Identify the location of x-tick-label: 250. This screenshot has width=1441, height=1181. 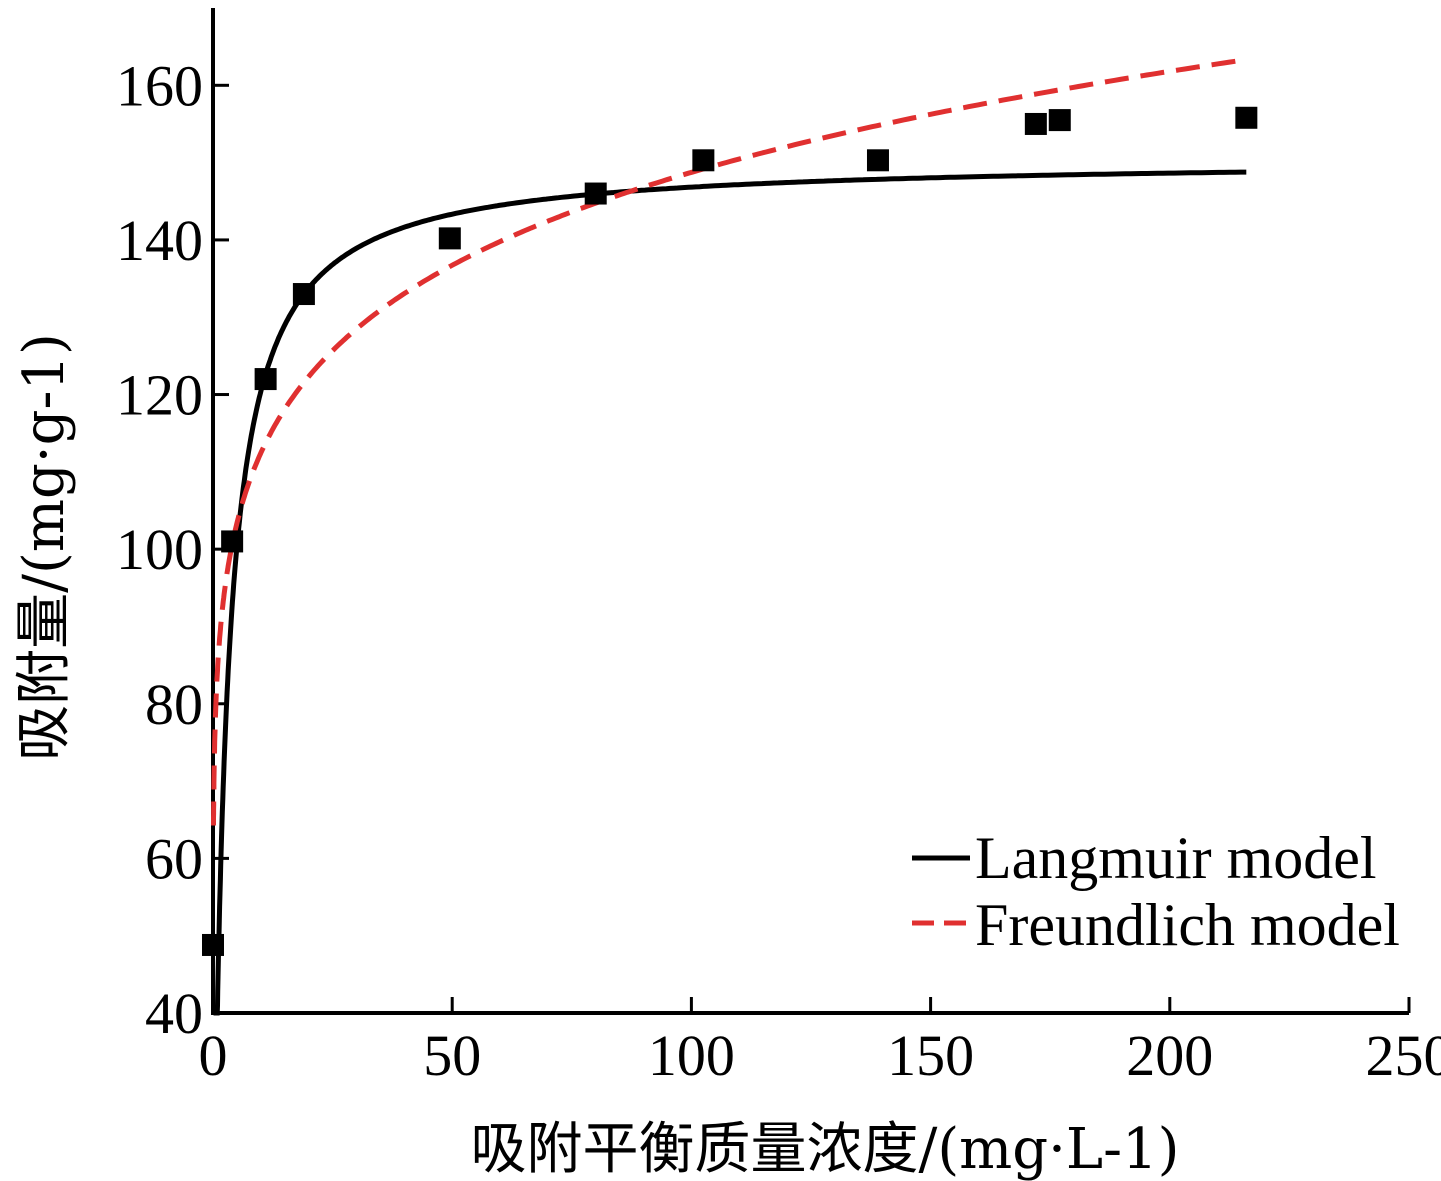
(1403, 1055).